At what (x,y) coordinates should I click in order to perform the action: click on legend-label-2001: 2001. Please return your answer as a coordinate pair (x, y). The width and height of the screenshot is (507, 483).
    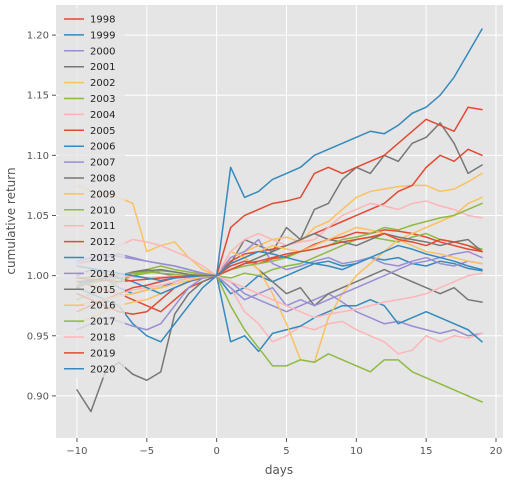
    Looking at the image, I should click on (102, 67).